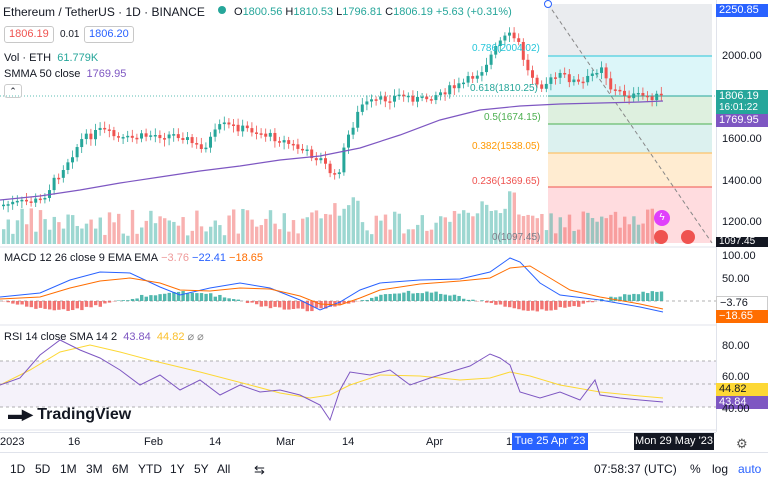 Image resolution: width=768 pixels, height=480 pixels. What do you see at coordinates (739, 256) in the screenshot?
I see `macd-tick: 100.00` at bounding box center [739, 256].